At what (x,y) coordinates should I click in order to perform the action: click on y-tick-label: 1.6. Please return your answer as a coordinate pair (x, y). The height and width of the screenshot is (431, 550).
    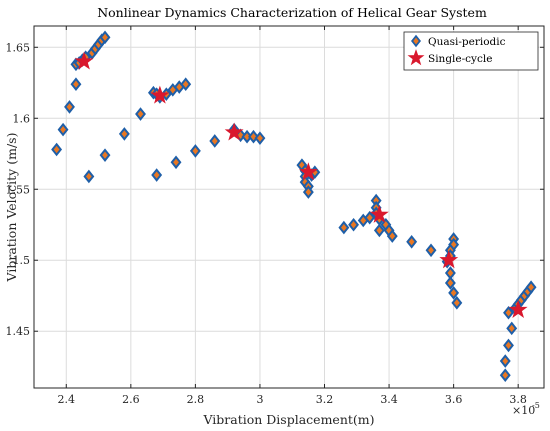
    Looking at the image, I should click on (22, 118).